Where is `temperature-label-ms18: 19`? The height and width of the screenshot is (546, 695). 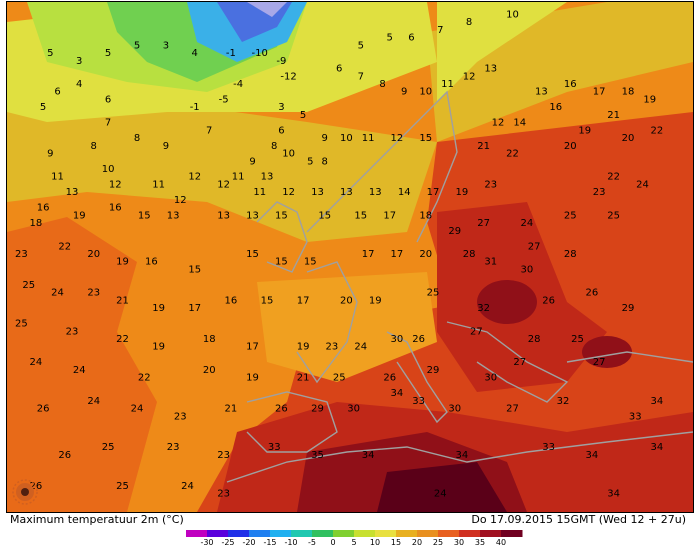
temperature-label-ms18: 19 is located at coordinates (584, 130).